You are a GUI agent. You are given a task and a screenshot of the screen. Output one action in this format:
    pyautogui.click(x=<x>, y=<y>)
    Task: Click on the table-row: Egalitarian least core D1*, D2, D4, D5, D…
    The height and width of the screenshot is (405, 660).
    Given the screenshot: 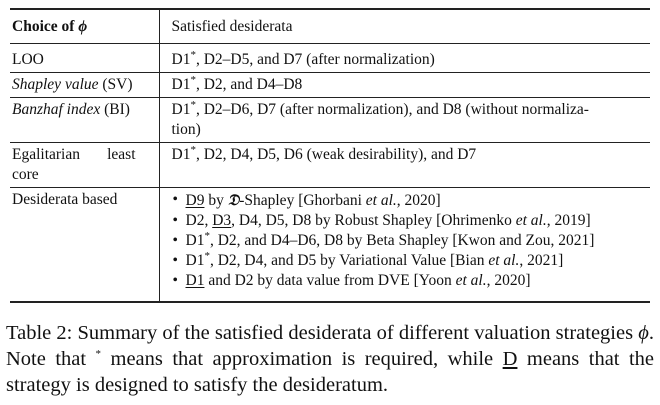 What is the action you would take?
    pyautogui.click(x=330, y=165)
    